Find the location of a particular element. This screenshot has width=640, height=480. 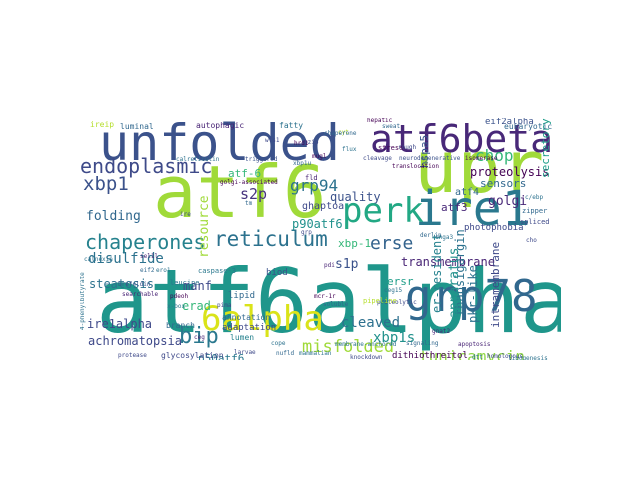

word-manf: manf is located at coordinates (197, 286).